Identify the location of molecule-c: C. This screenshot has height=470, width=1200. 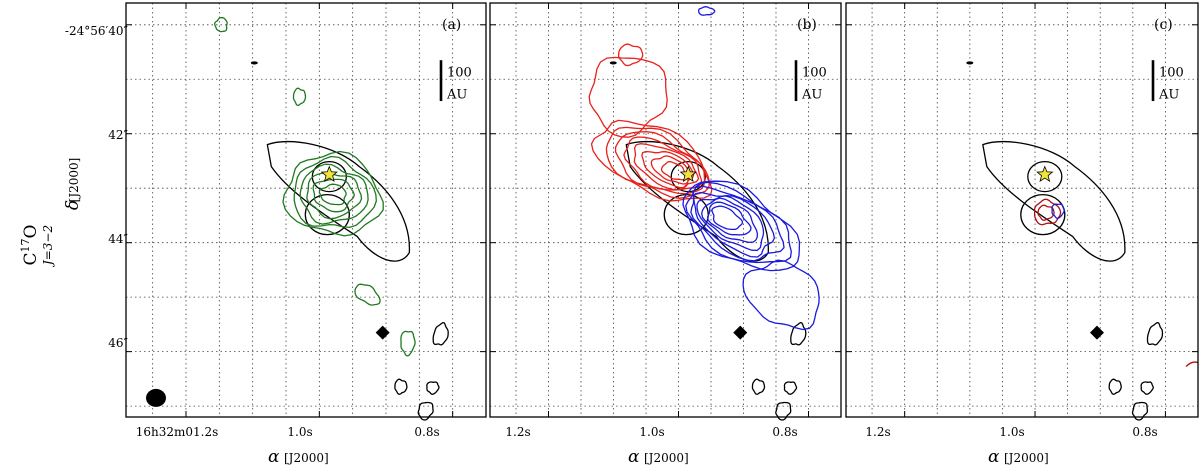
(31, 258).